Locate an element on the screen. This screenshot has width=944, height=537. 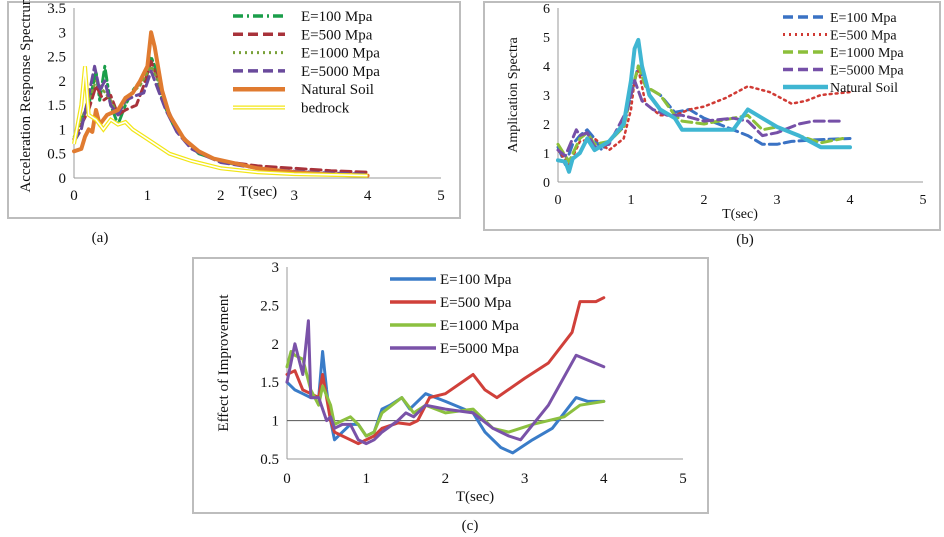
legend-label: bedrock is located at coordinates (325, 109).